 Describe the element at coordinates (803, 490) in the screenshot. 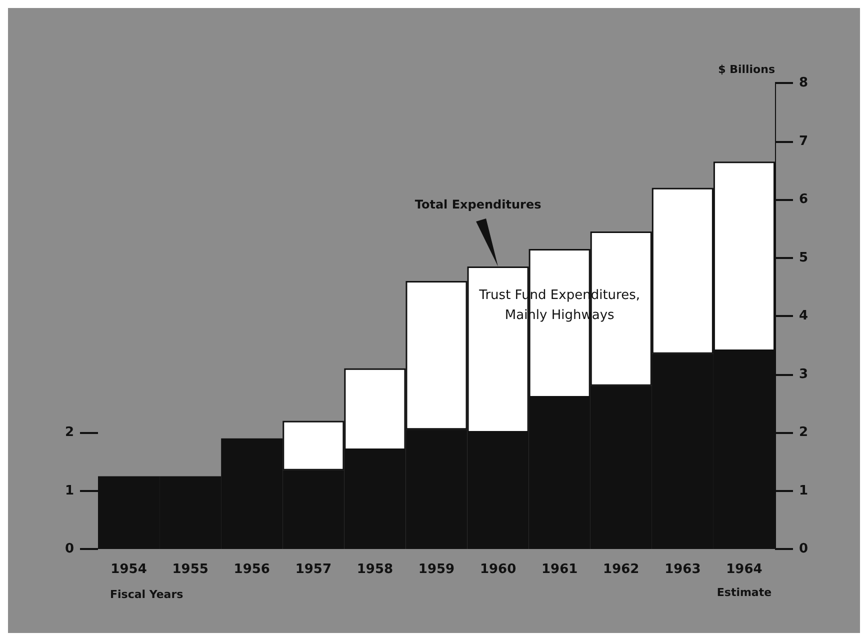

I see `y2-tick-label: 1` at that location.